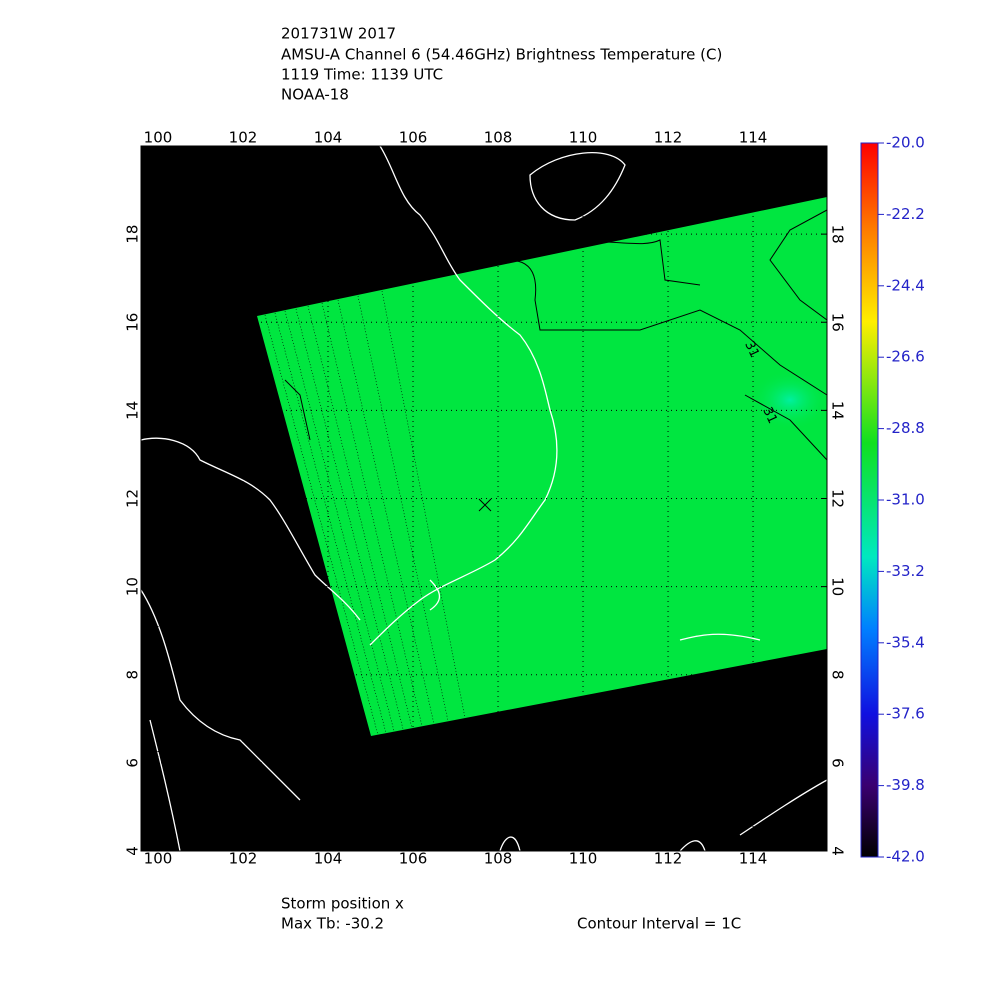 This screenshot has width=1000, height=1000. Describe the element at coordinates (556, 335) in the screenshot. I see `contours` at that location.